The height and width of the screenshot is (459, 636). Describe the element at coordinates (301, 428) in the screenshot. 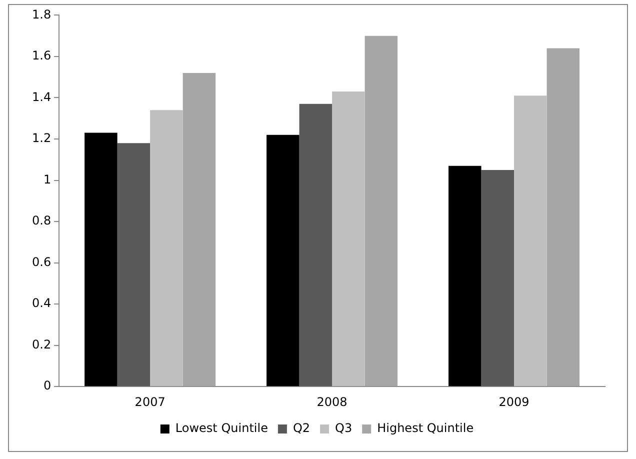

I see `legend-label: Q2` at that location.